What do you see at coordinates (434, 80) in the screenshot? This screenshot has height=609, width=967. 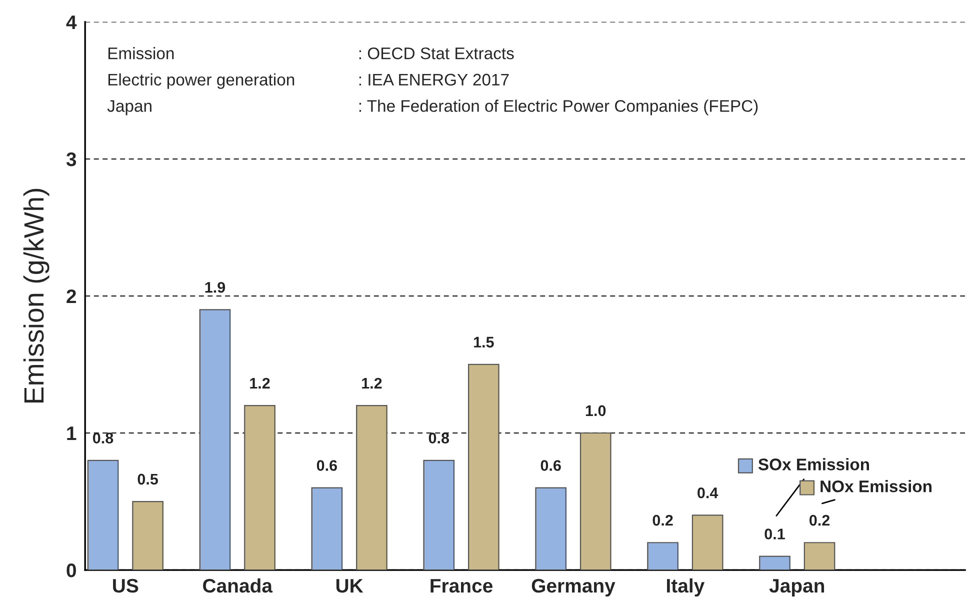 I see `annotation: : IEA ENERGY 2017` at bounding box center [434, 80].